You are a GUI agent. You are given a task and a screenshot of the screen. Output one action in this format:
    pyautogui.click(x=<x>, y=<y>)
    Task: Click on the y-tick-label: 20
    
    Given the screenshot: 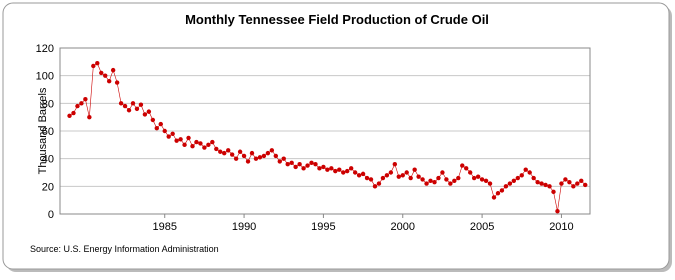 What is the action you would take?
    pyautogui.click(x=48, y=187)
    